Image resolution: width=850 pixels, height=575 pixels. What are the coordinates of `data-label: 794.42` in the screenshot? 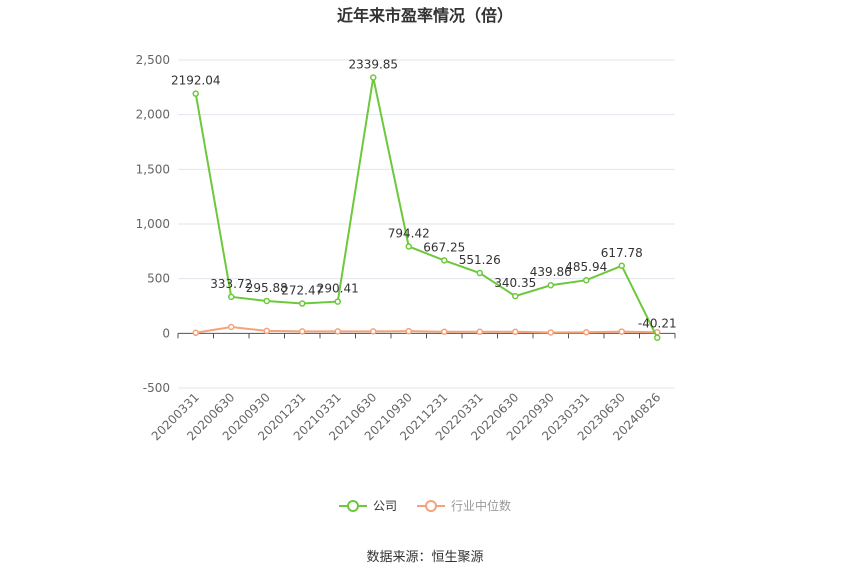 It's located at (409, 233).